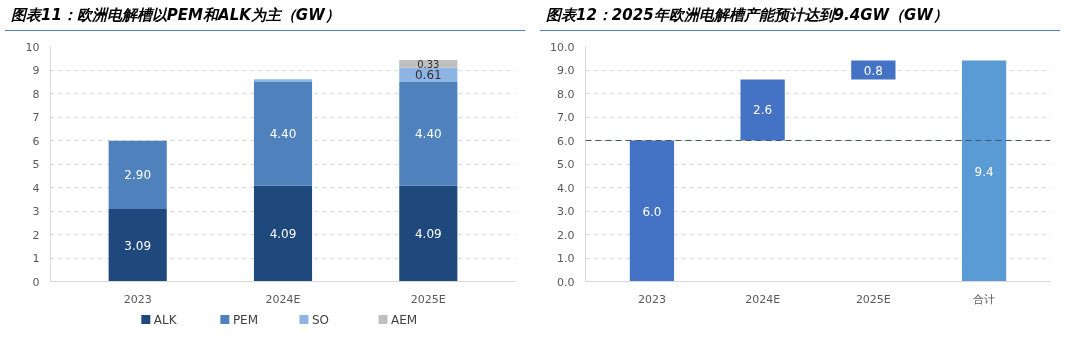 The image size is (1080, 352). What do you see at coordinates (245, 319) in the screenshot?
I see `legend-label: PEM` at bounding box center [245, 319].